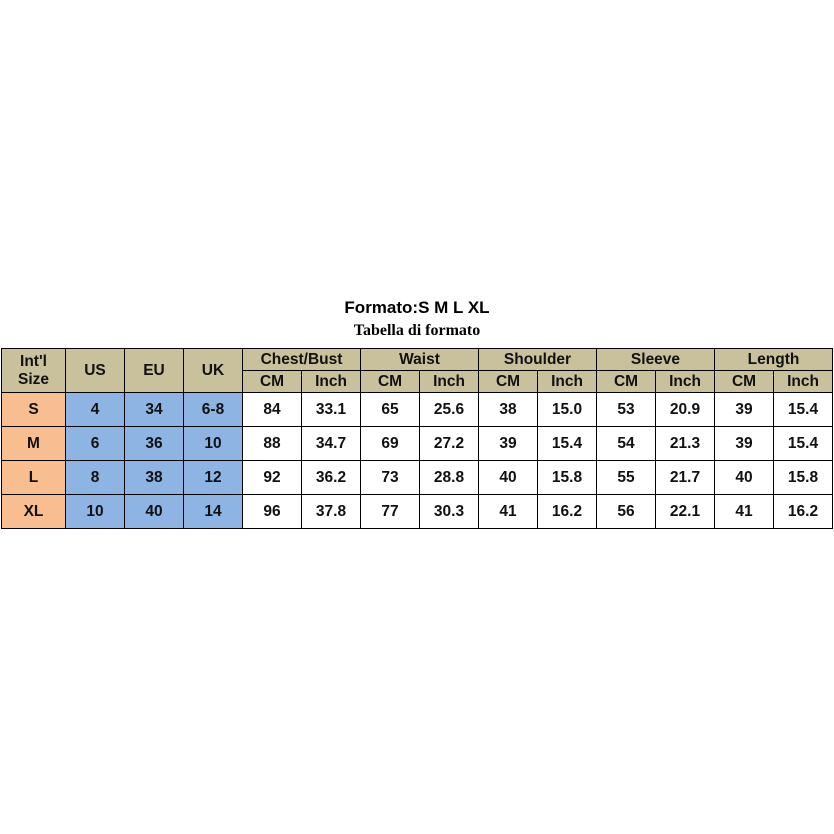 Image resolution: width=834 pixels, height=834 pixels. Describe the element at coordinates (390, 477) in the screenshot. I see `cell-measurement: 73` at that location.